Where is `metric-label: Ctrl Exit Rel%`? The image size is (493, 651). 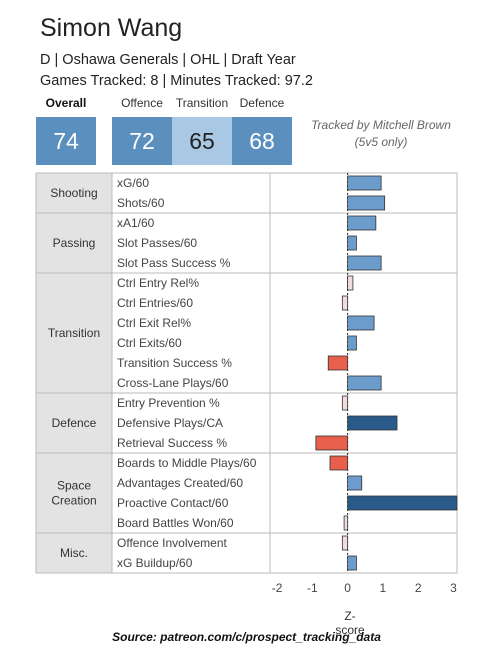
metric-label: Ctrl Exit Rel% is located at coordinates (154, 323).